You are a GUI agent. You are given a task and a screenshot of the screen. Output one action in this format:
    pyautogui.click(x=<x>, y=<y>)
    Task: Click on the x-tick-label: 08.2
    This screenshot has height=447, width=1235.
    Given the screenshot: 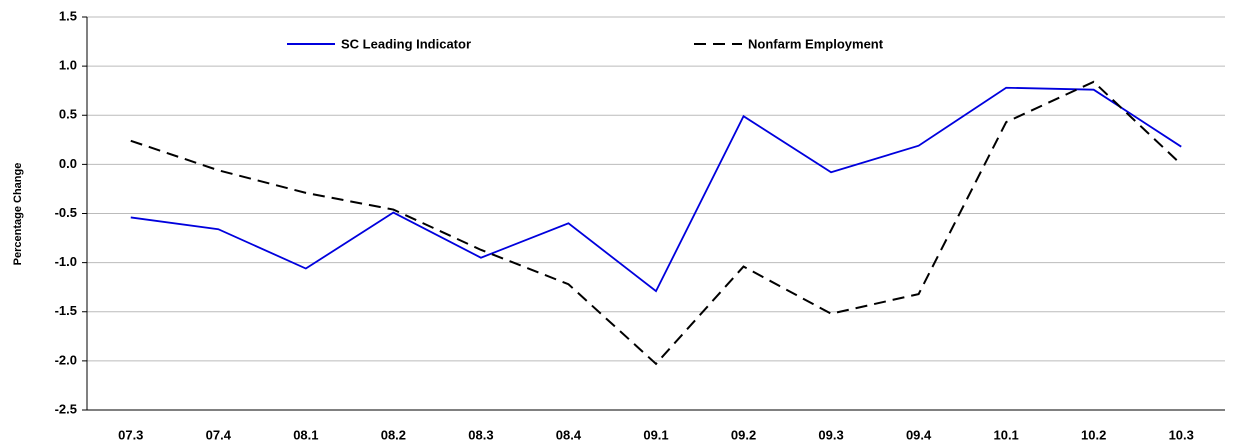 What is the action you would take?
    pyautogui.click(x=393, y=434)
    